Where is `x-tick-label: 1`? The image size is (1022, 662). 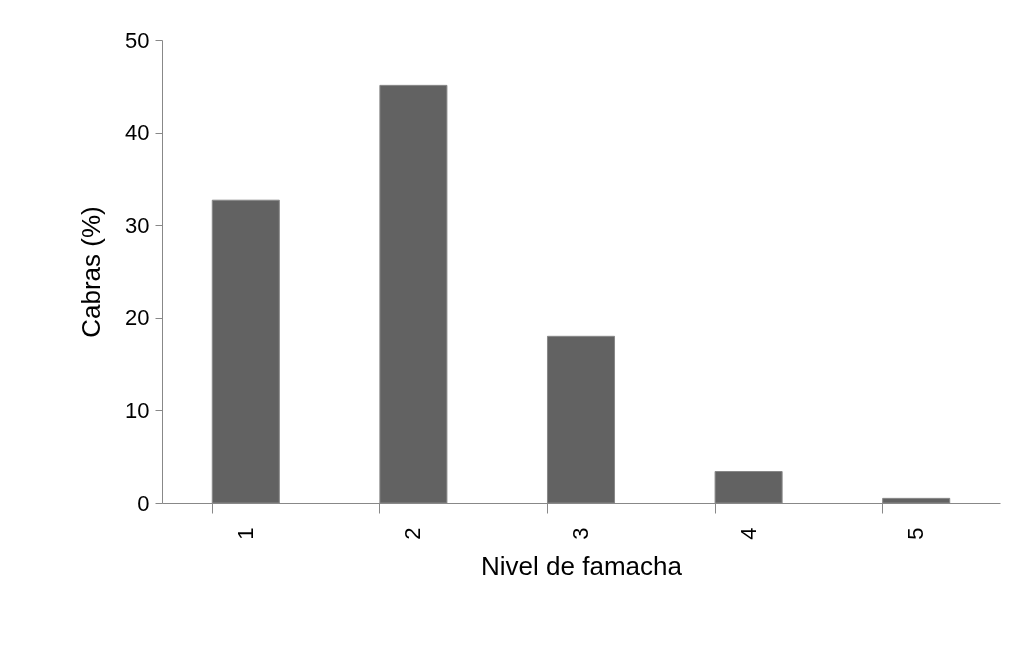 x-tick-label: 1 is located at coordinates (245, 533).